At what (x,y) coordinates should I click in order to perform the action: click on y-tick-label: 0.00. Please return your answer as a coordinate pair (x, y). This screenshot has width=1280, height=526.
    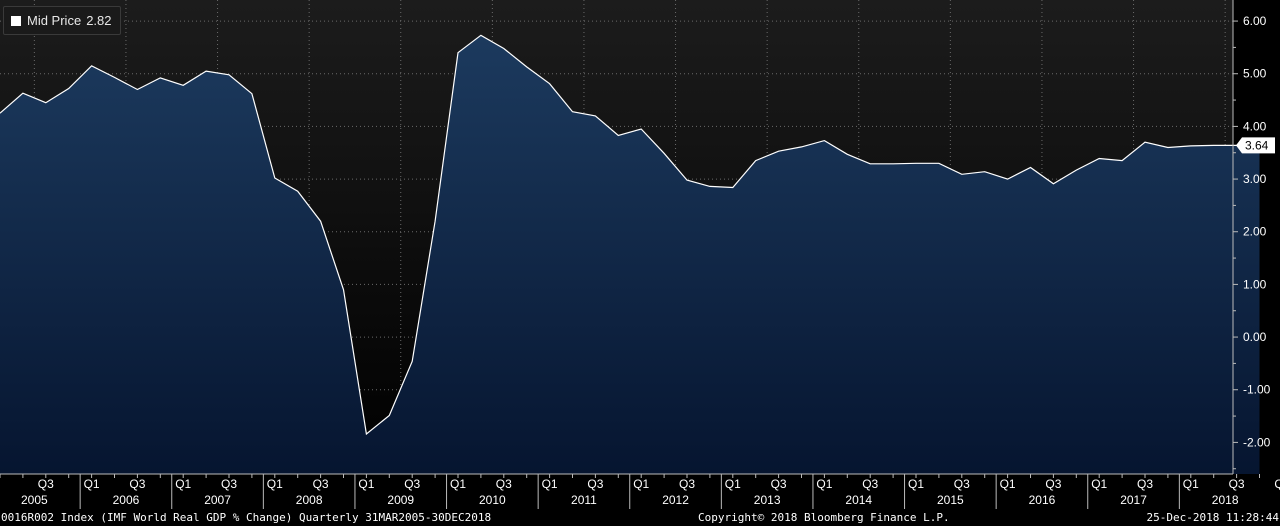
    Looking at the image, I should click on (1255, 337).